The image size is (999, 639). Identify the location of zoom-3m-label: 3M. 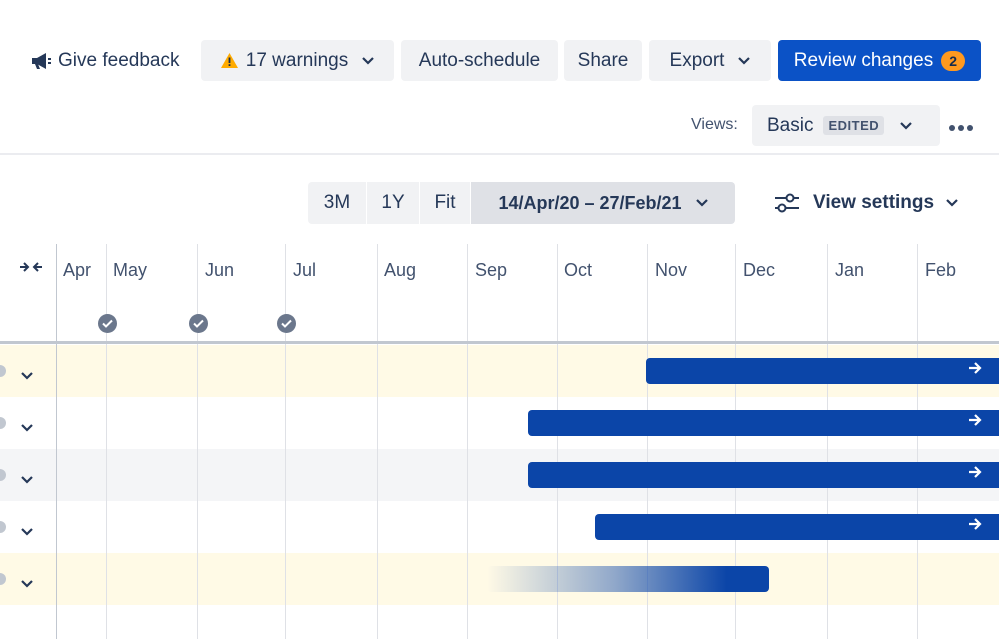
(337, 202).